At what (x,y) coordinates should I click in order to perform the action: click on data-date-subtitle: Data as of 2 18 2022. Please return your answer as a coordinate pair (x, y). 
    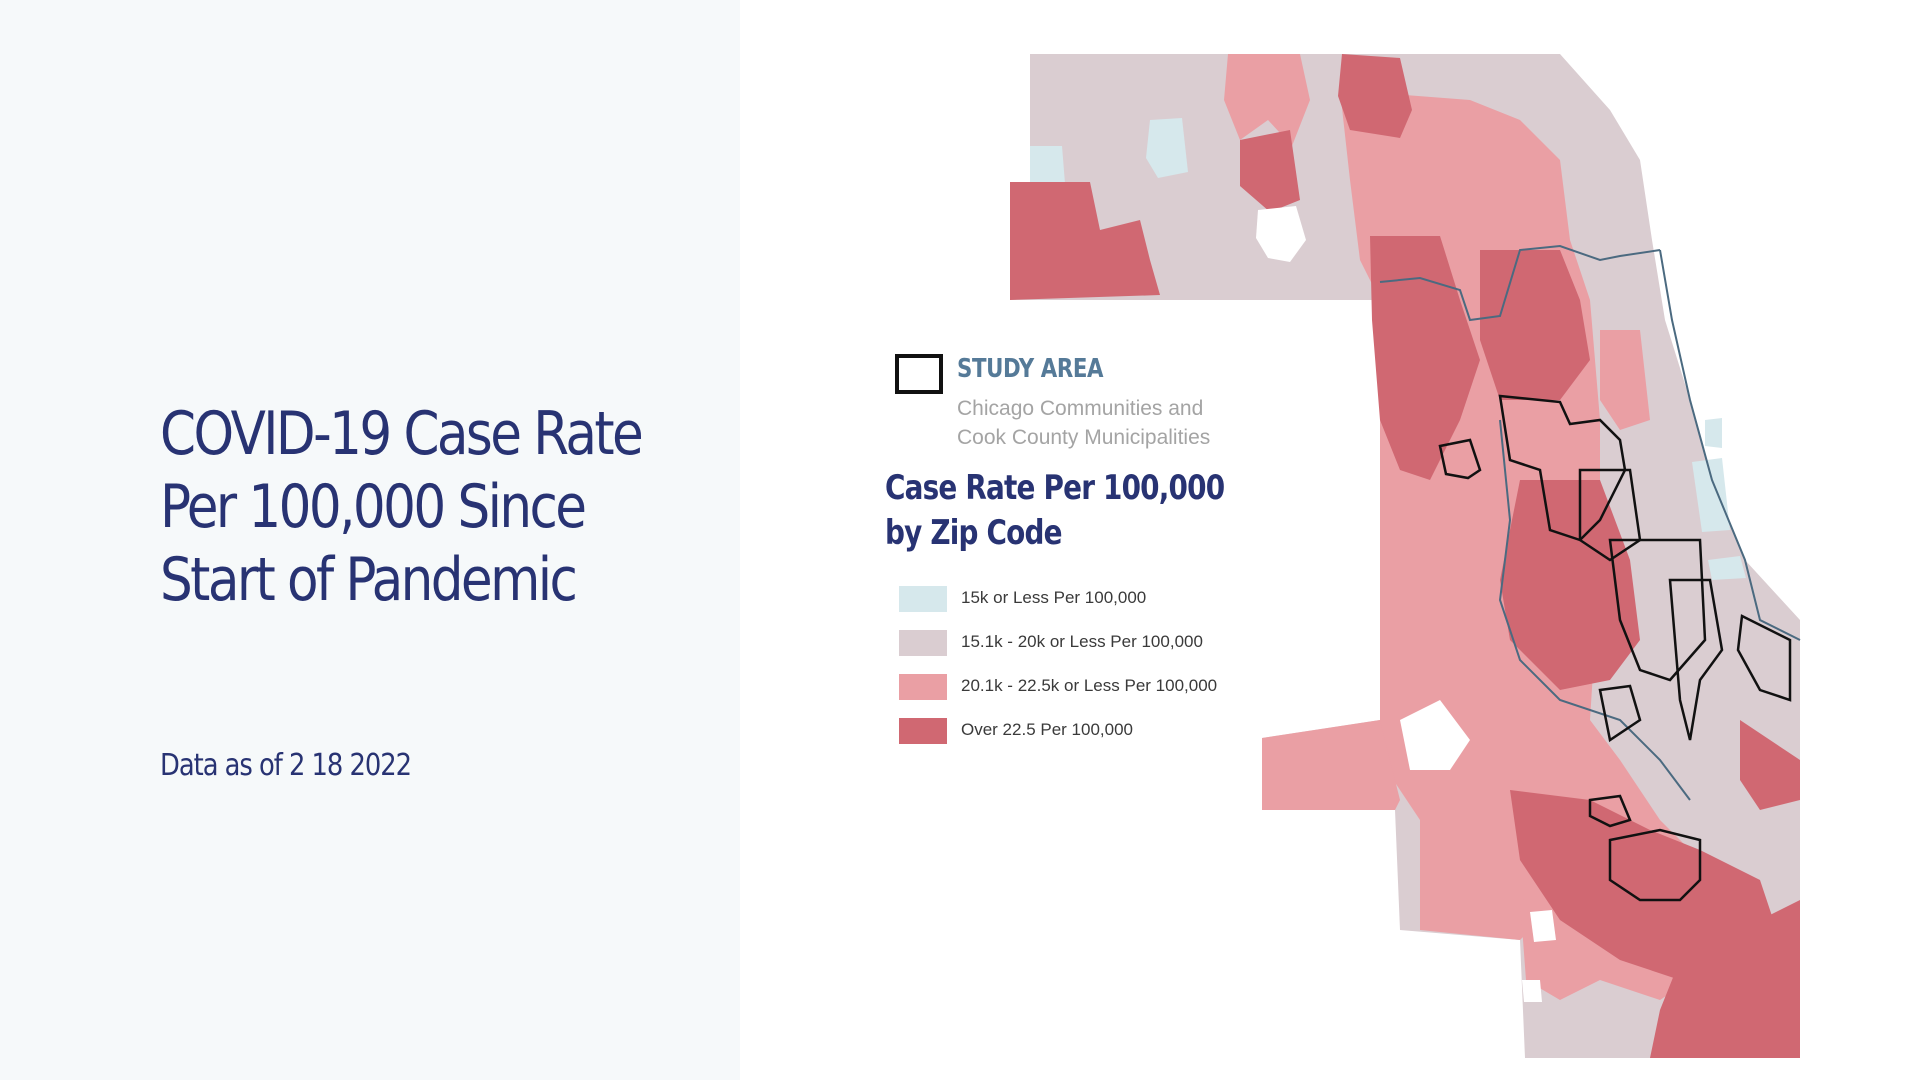
    Looking at the image, I should click on (286, 765).